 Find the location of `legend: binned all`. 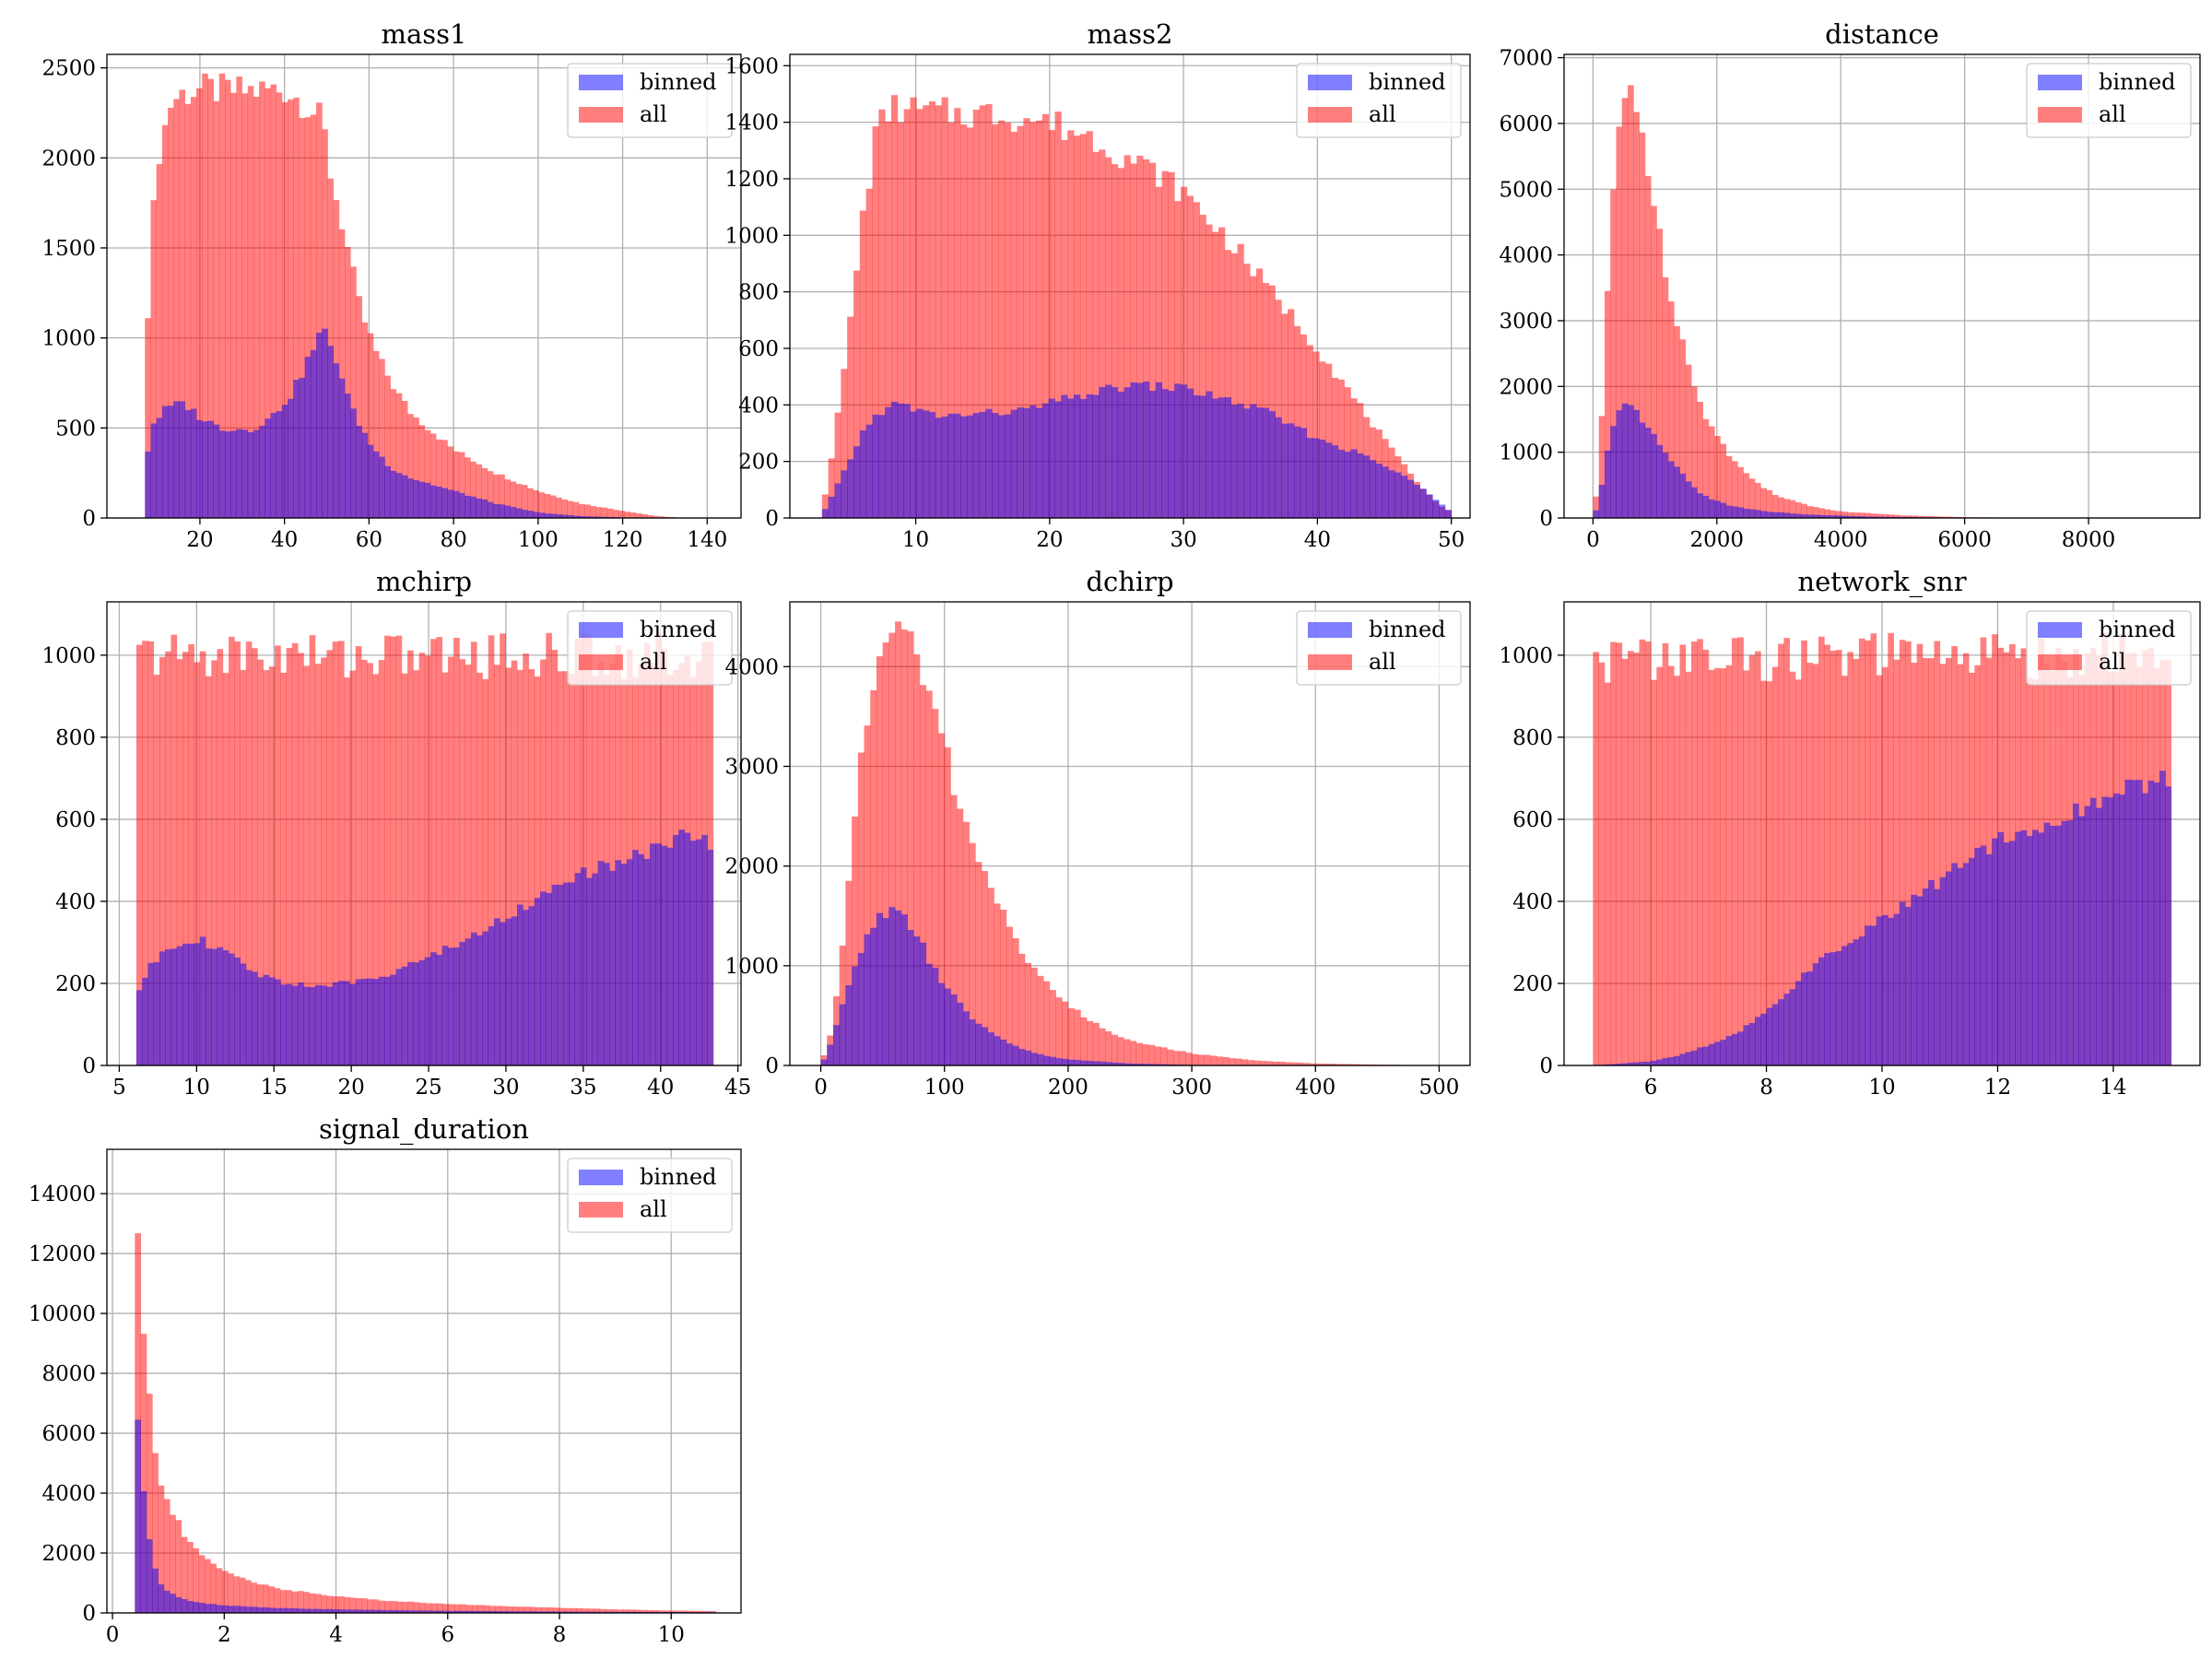

legend: binned all is located at coordinates (650, 648).